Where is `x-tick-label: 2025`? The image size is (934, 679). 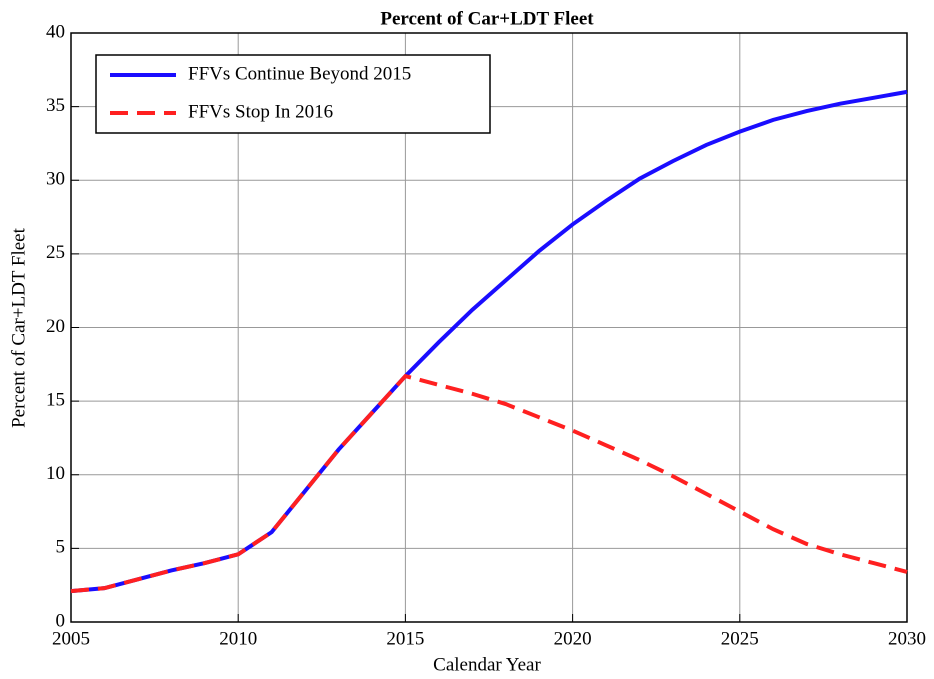
x-tick-label: 2025 is located at coordinates (740, 638).